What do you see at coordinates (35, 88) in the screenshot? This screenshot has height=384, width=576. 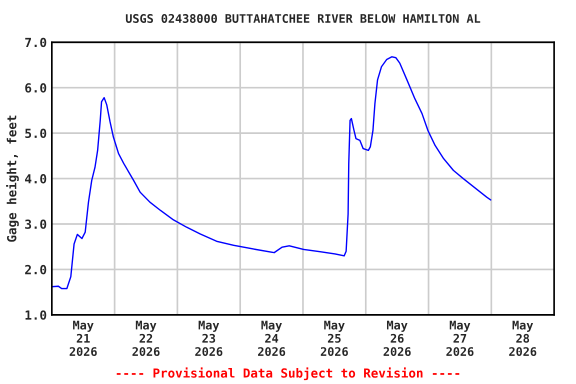 I see `y-tick-label: 6.0` at bounding box center [35, 88].